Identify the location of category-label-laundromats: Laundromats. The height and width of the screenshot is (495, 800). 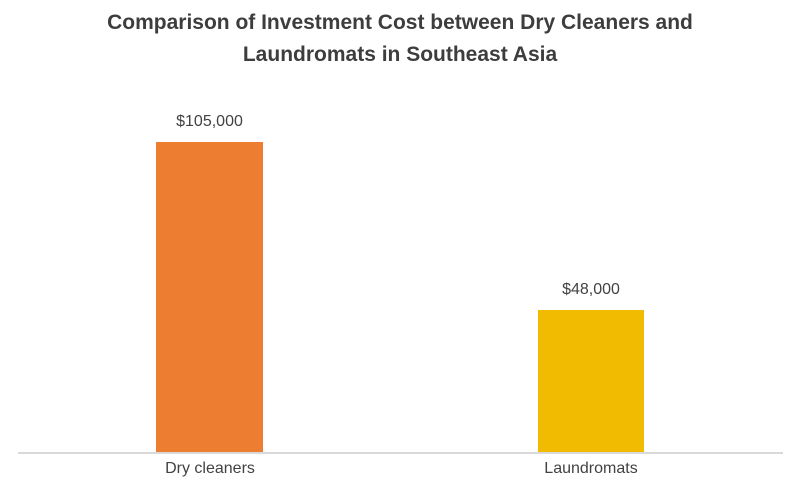
(591, 468).